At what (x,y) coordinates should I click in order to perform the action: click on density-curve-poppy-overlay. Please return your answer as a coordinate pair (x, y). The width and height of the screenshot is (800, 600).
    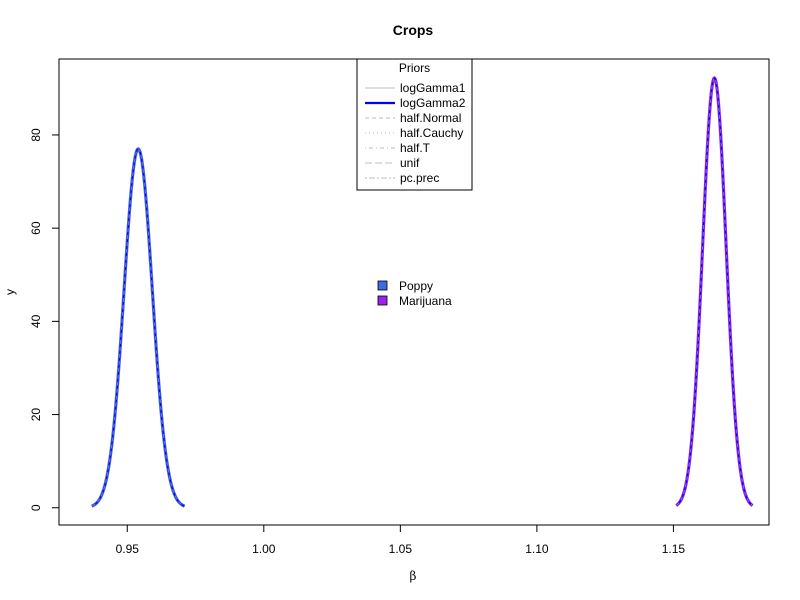
    Looking at the image, I should click on (138, 327).